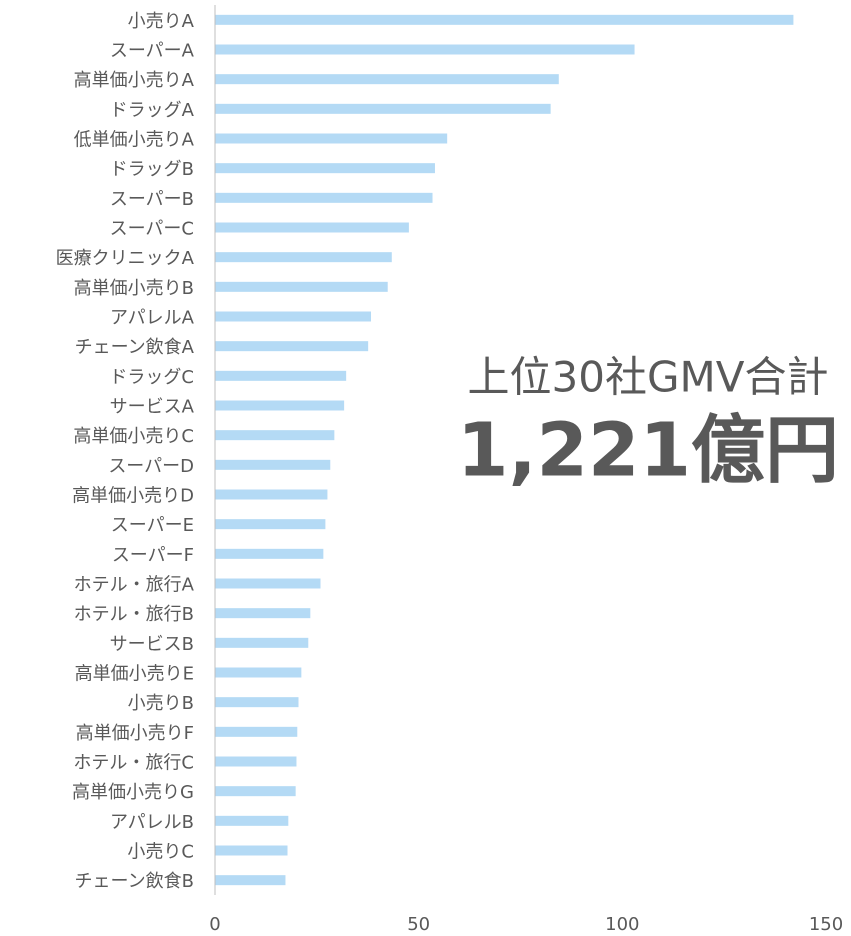  Describe the element at coordinates (152, 407) in the screenshot. I see `y-tick-label: サービスA` at that location.